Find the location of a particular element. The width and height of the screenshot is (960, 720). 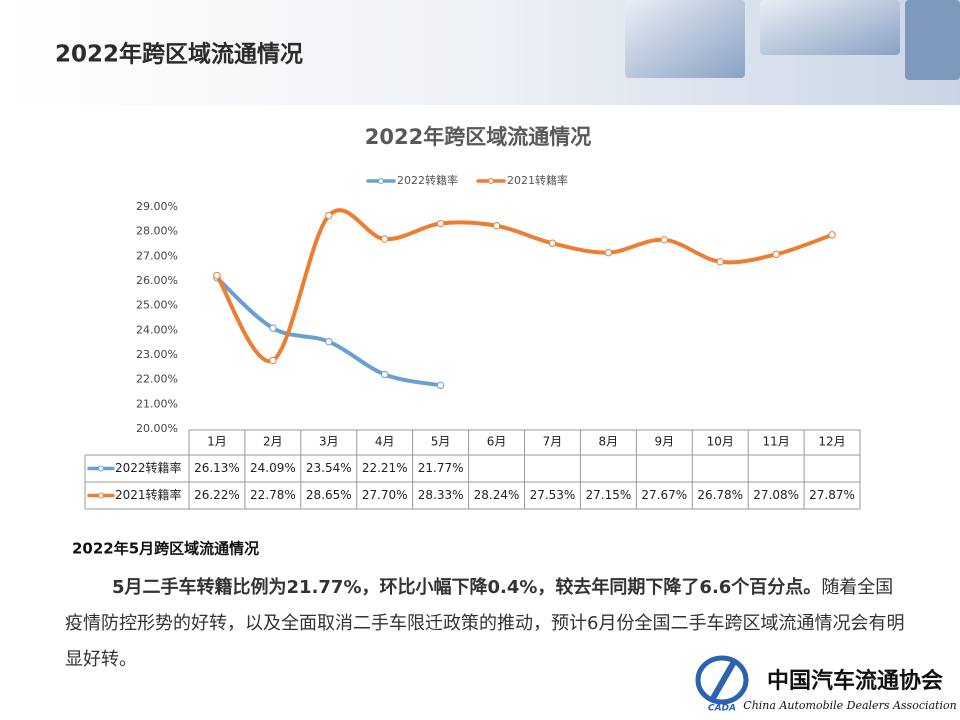

y-tick-label: 22.00% is located at coordinates (157, 379).